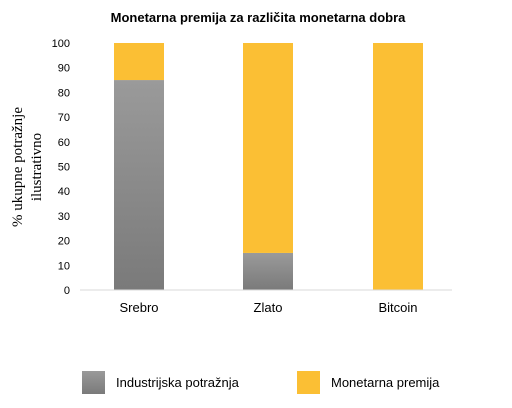  What do you see at coordinates (64, 266) in the screenshot?
I see `y-tick-label: 10` at bounding box center [64, 266].